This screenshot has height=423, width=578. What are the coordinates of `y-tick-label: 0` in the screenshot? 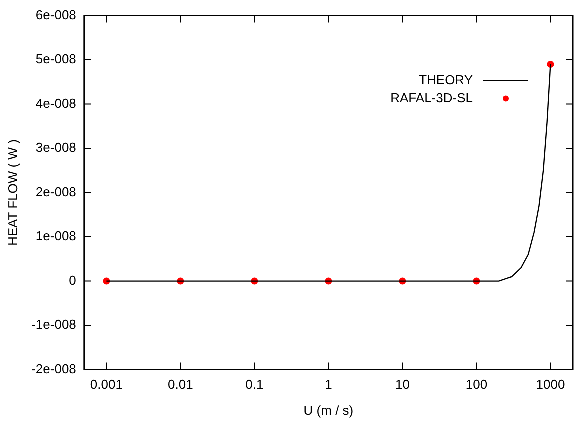 It's located at (72, 280).